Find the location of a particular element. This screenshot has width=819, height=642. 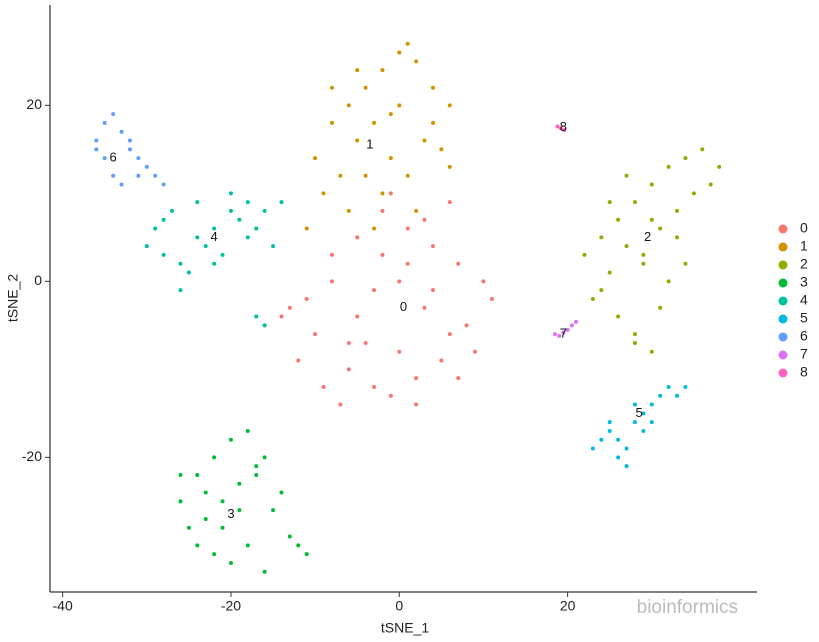

cluster-label: 7 is located at coordinates (563, 333).